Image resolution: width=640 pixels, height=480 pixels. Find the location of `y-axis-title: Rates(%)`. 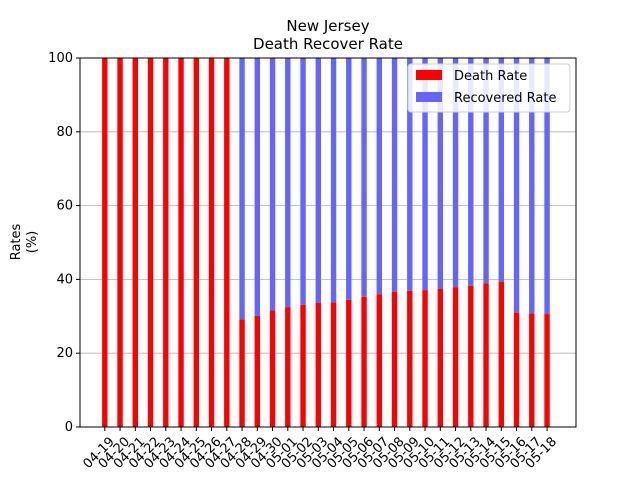

y-axis-title: Rates(%) is located at coordinates (24, 241).